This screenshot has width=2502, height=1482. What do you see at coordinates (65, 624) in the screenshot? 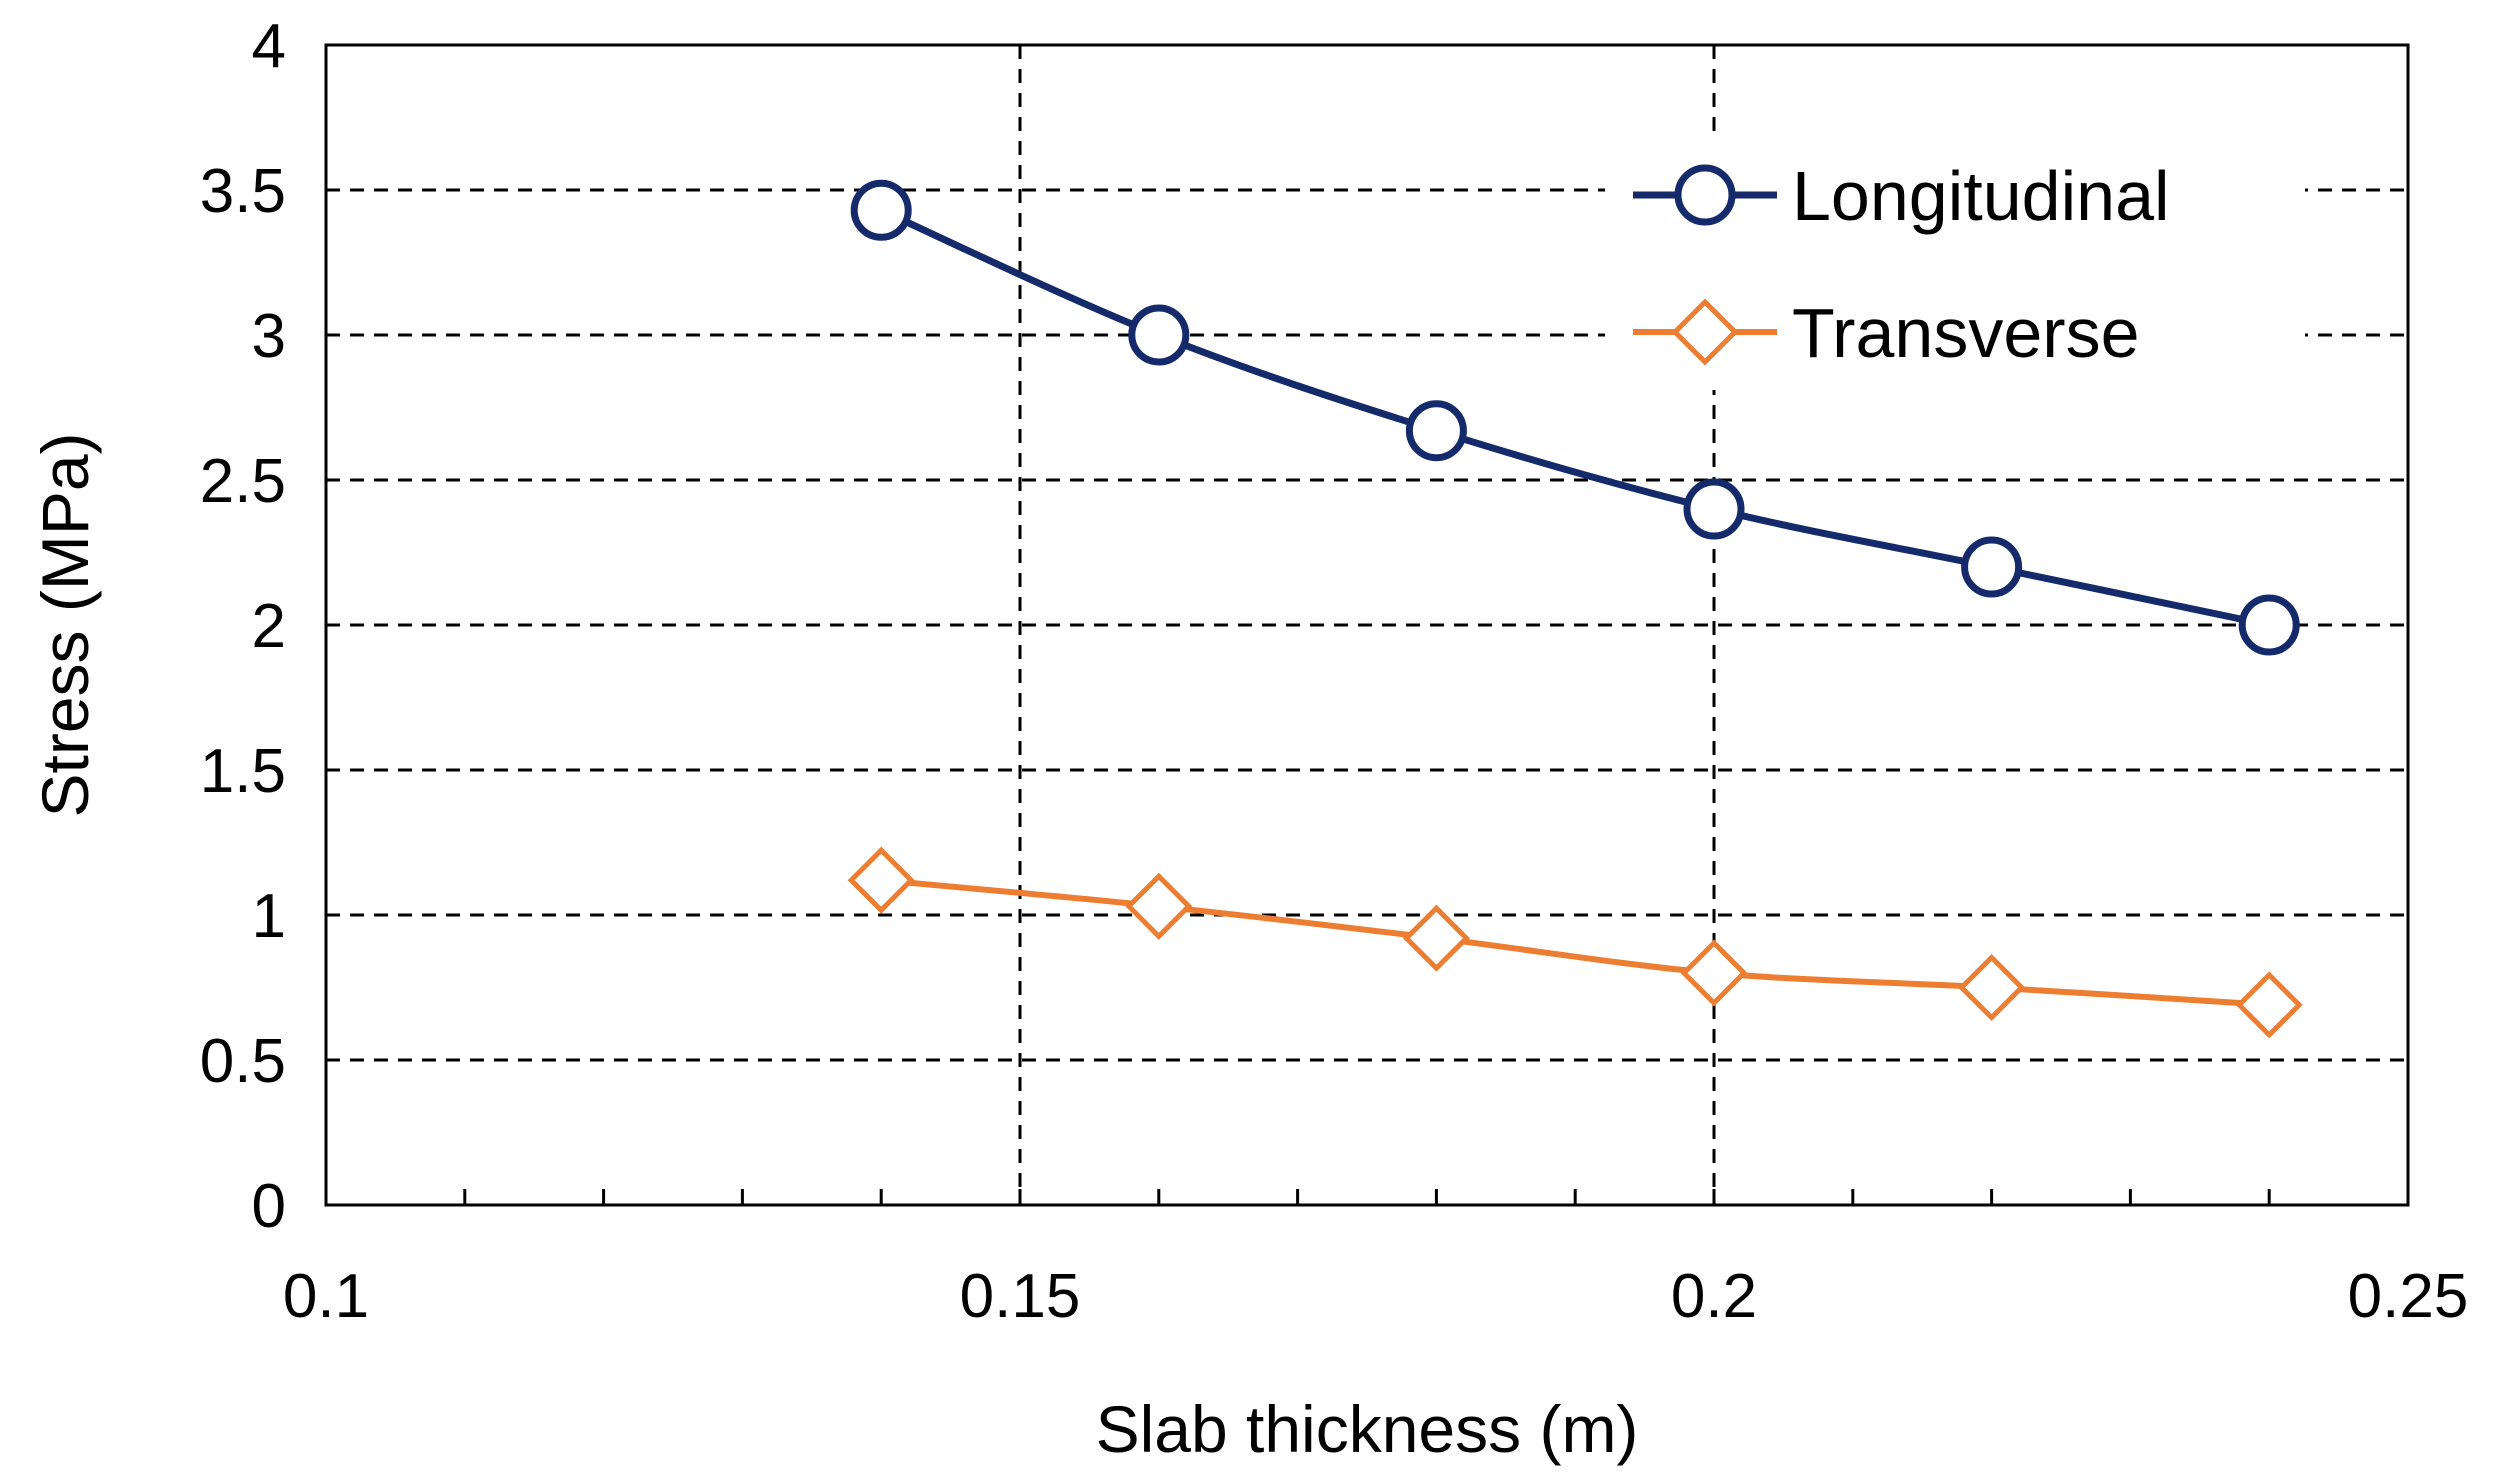
I see `y-axis-title: Stress (MPa)` at bounding box center [65, 624].